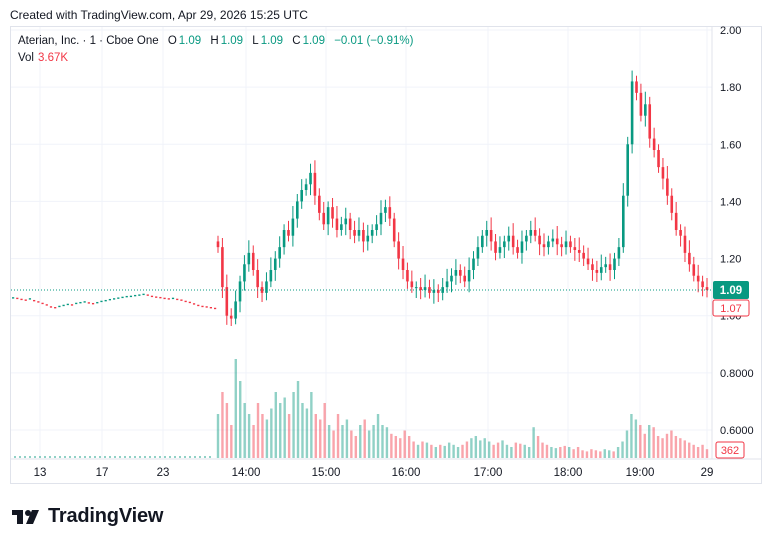 This screenshot has height=546, width=776. What do you see at coordinates (87, 516) in the screenshot?
I see `tradingview-brand: TradingView` at bounding box center [87, 516].